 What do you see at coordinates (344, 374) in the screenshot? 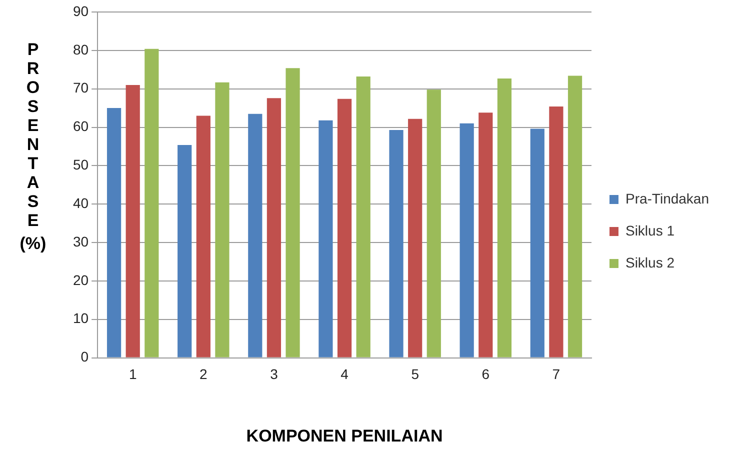
I see `x-tick-label: 4` at bounding box center [344, 374].